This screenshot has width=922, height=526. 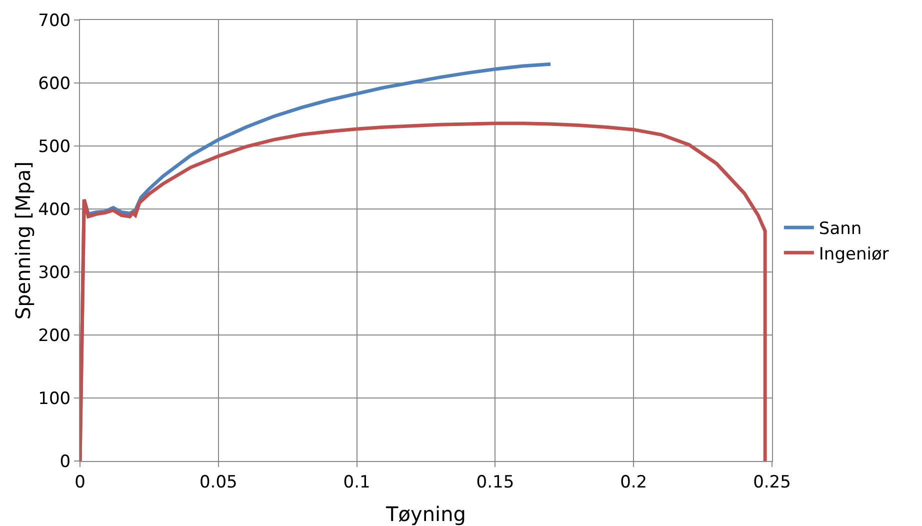 I want to click on y-tick-label: 300, so click(x=54, y=272).